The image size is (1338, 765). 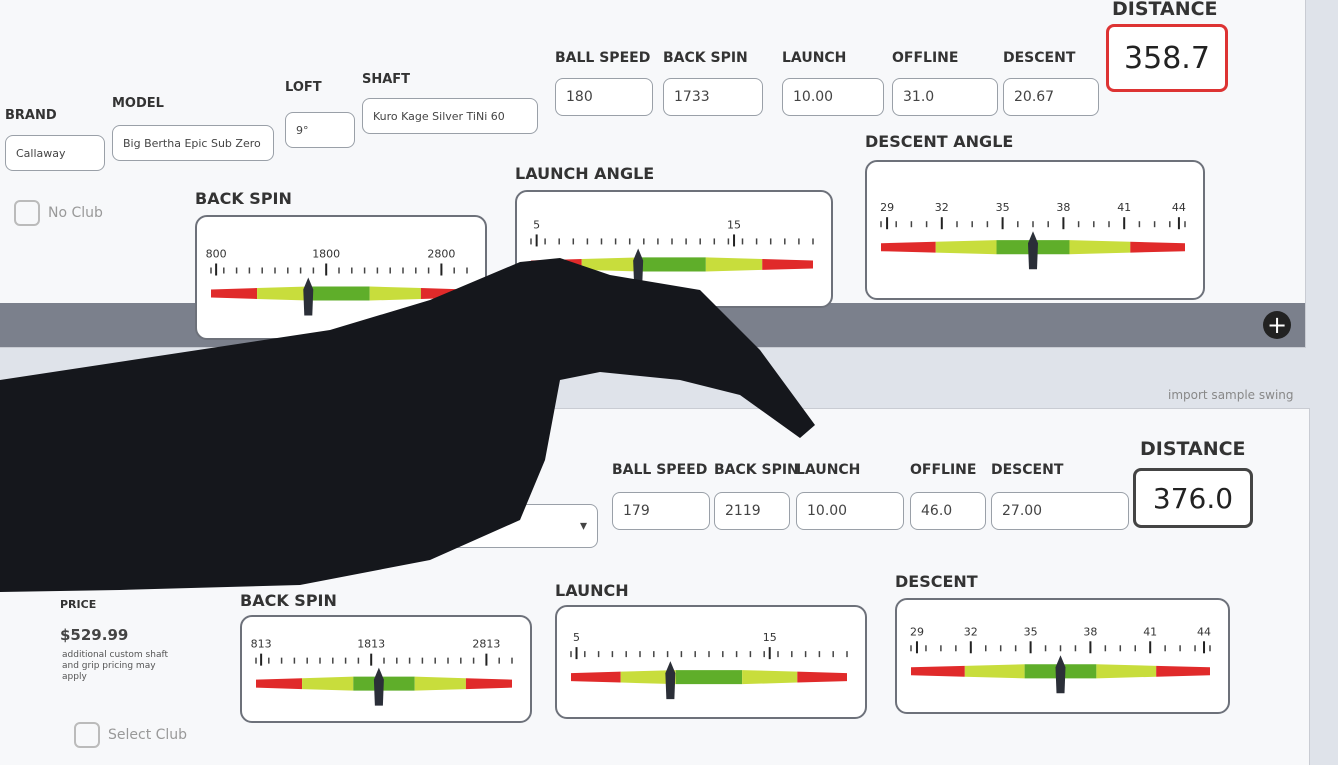 I want to click on field-input: Big Bertha Epic Sub Zero, so click(x=193, y=143).